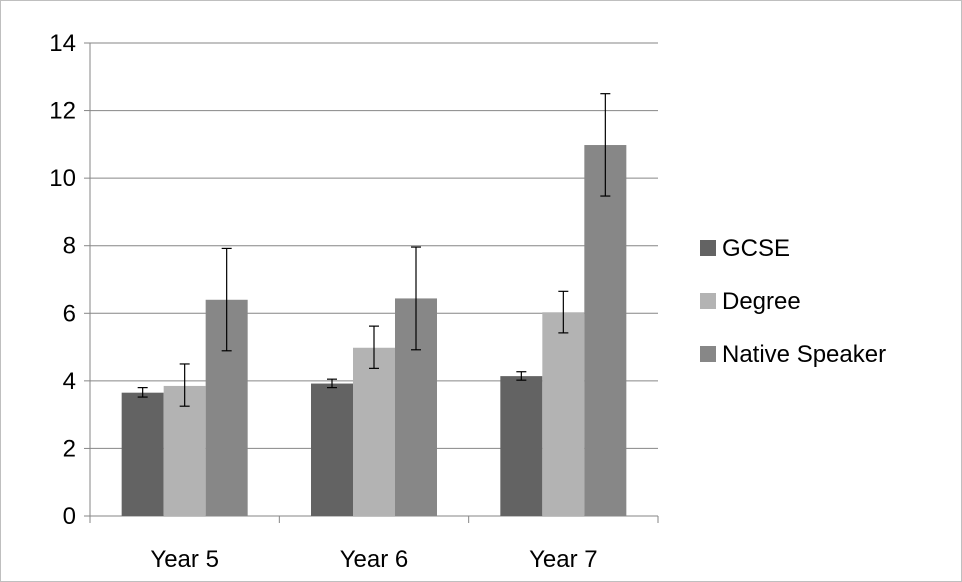 This screenshot has width=962, height=582. I want to click on legend-label: Degree, so click(761, 301).